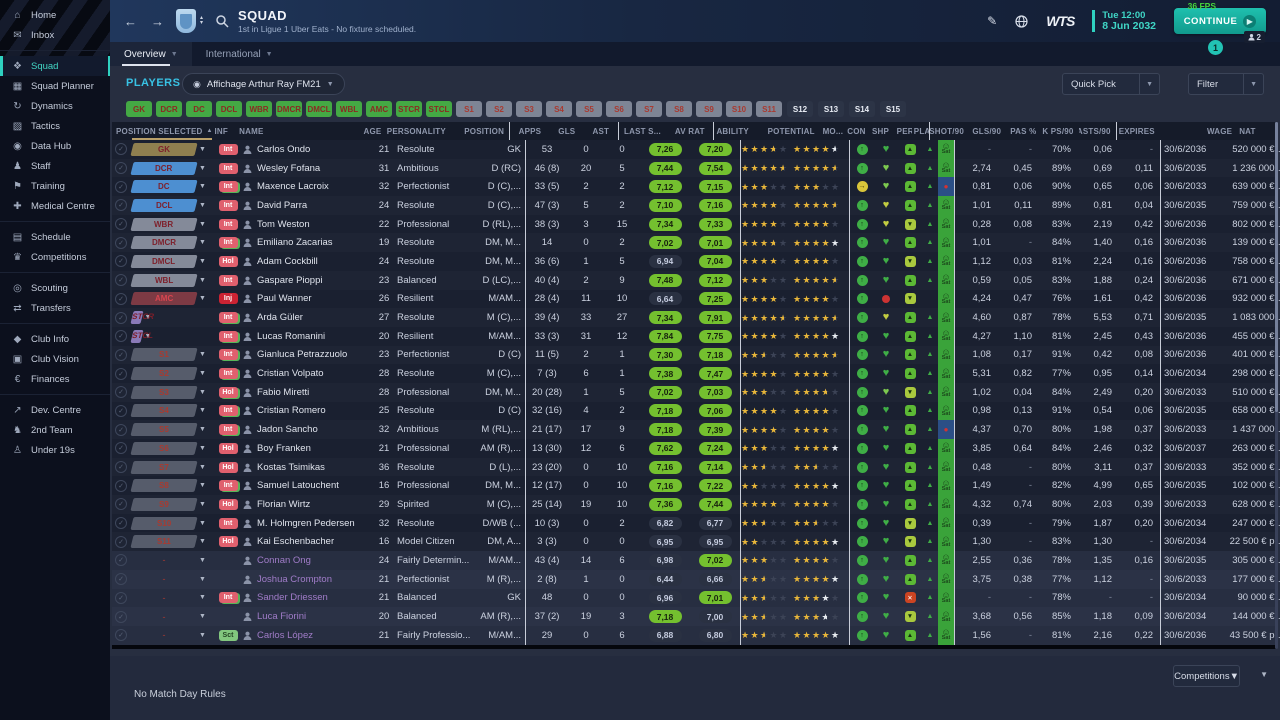 Image resolution: width=1280 pixels, height=720 pixels. What do you see at coordinates (946, 131) in the screenshot?
I see `column-header-18: SHOT/90` at bounding box center [946, 131].